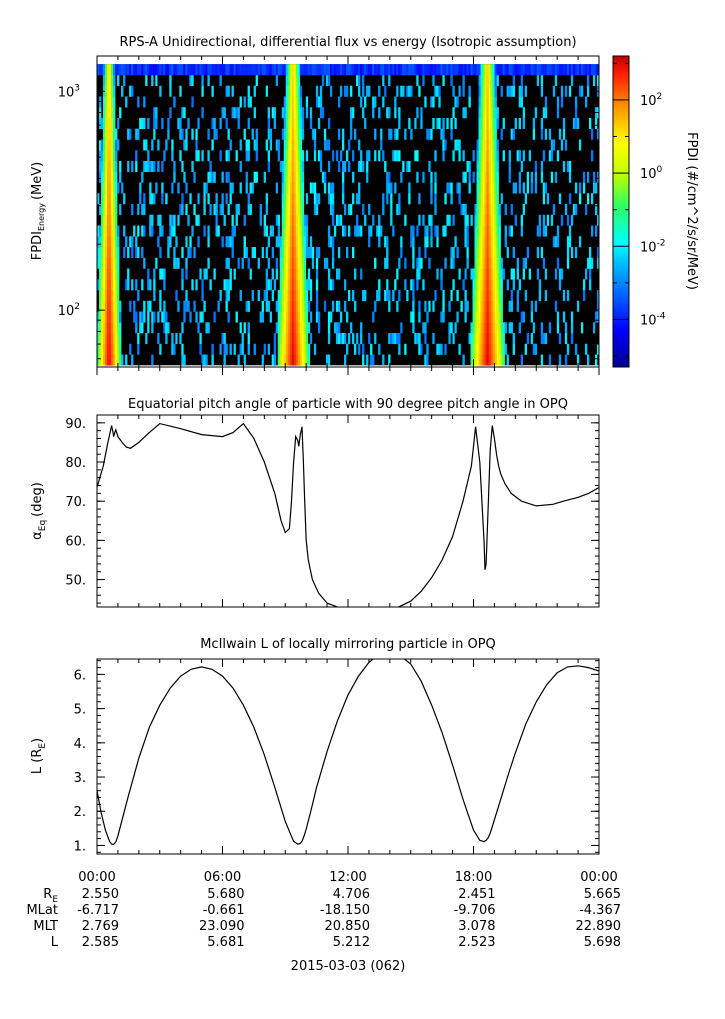  What do you see at coordinates (80, 812) in the screenshot?
I see `y-tick-label: 2.` at bounding box center [80, 812].